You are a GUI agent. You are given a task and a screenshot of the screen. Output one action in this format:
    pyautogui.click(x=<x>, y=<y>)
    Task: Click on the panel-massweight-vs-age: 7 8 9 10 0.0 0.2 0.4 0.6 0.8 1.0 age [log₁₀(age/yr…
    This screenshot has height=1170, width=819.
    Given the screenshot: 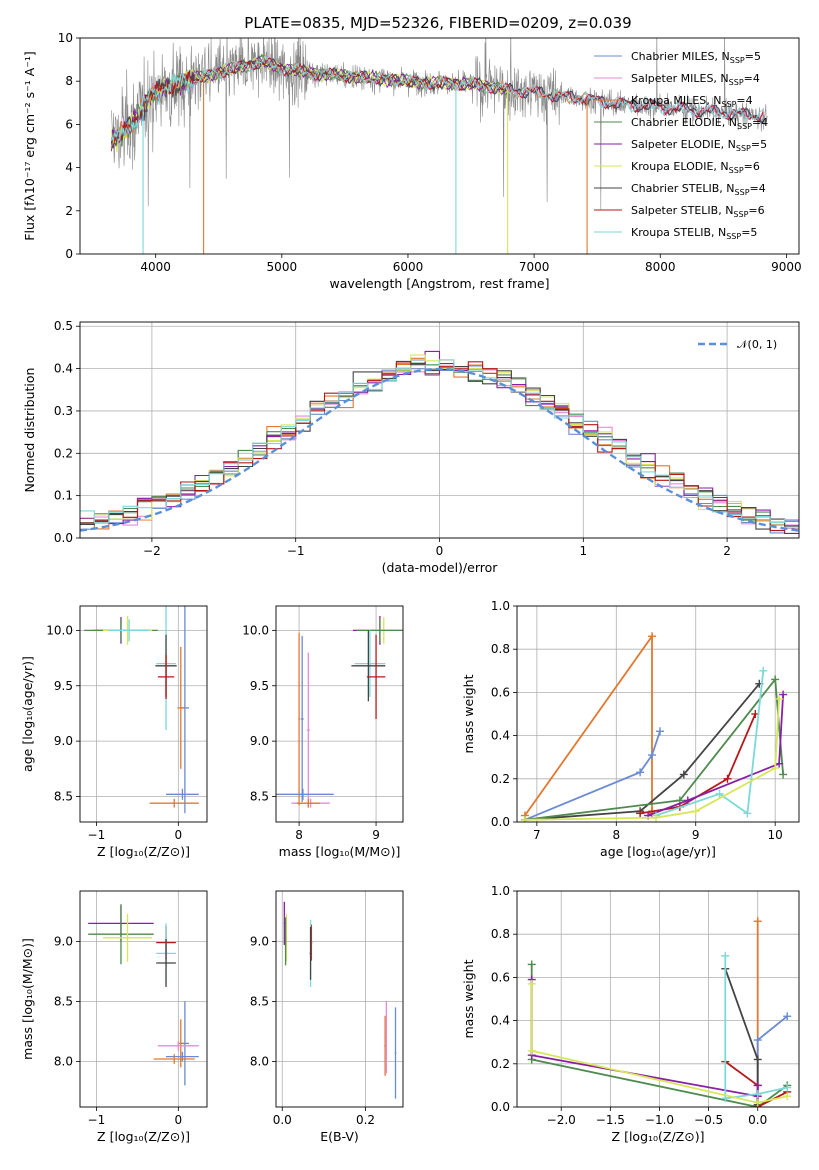 What is the action you would take?
    pyautogui.click(x=630, y=729)
    